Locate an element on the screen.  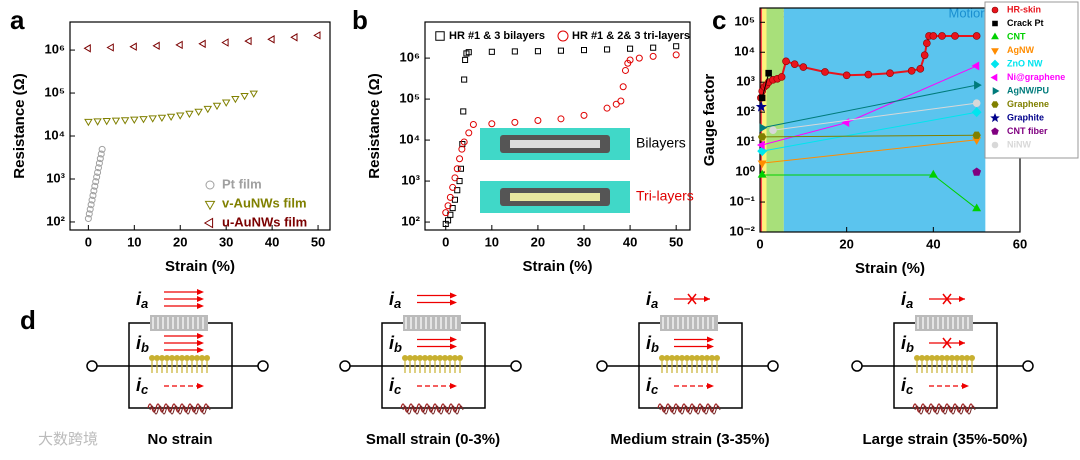
inset-label: Bilayers is located at coordinates (661, 143).